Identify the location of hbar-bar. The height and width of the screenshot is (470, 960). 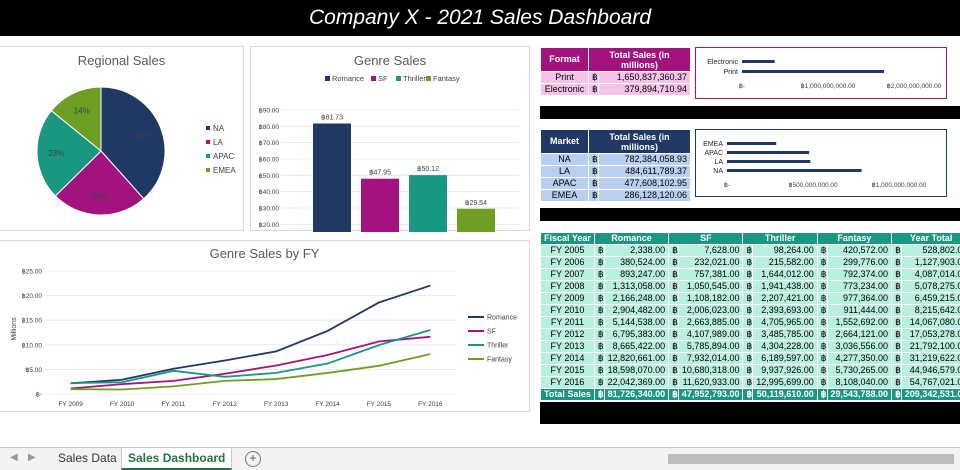
(752, 143).